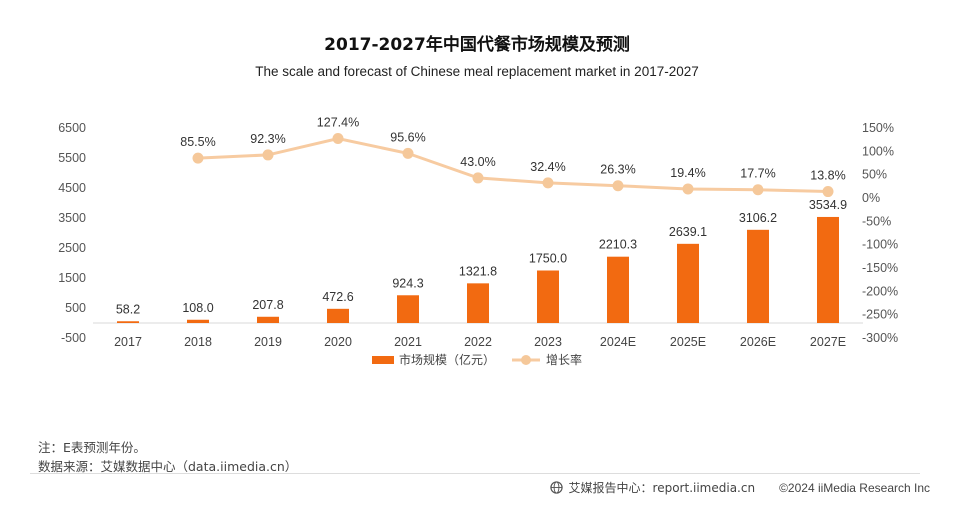  Describe the element at coordinates (556, 487) in the screenshot. I see `globe-icon` at that location.